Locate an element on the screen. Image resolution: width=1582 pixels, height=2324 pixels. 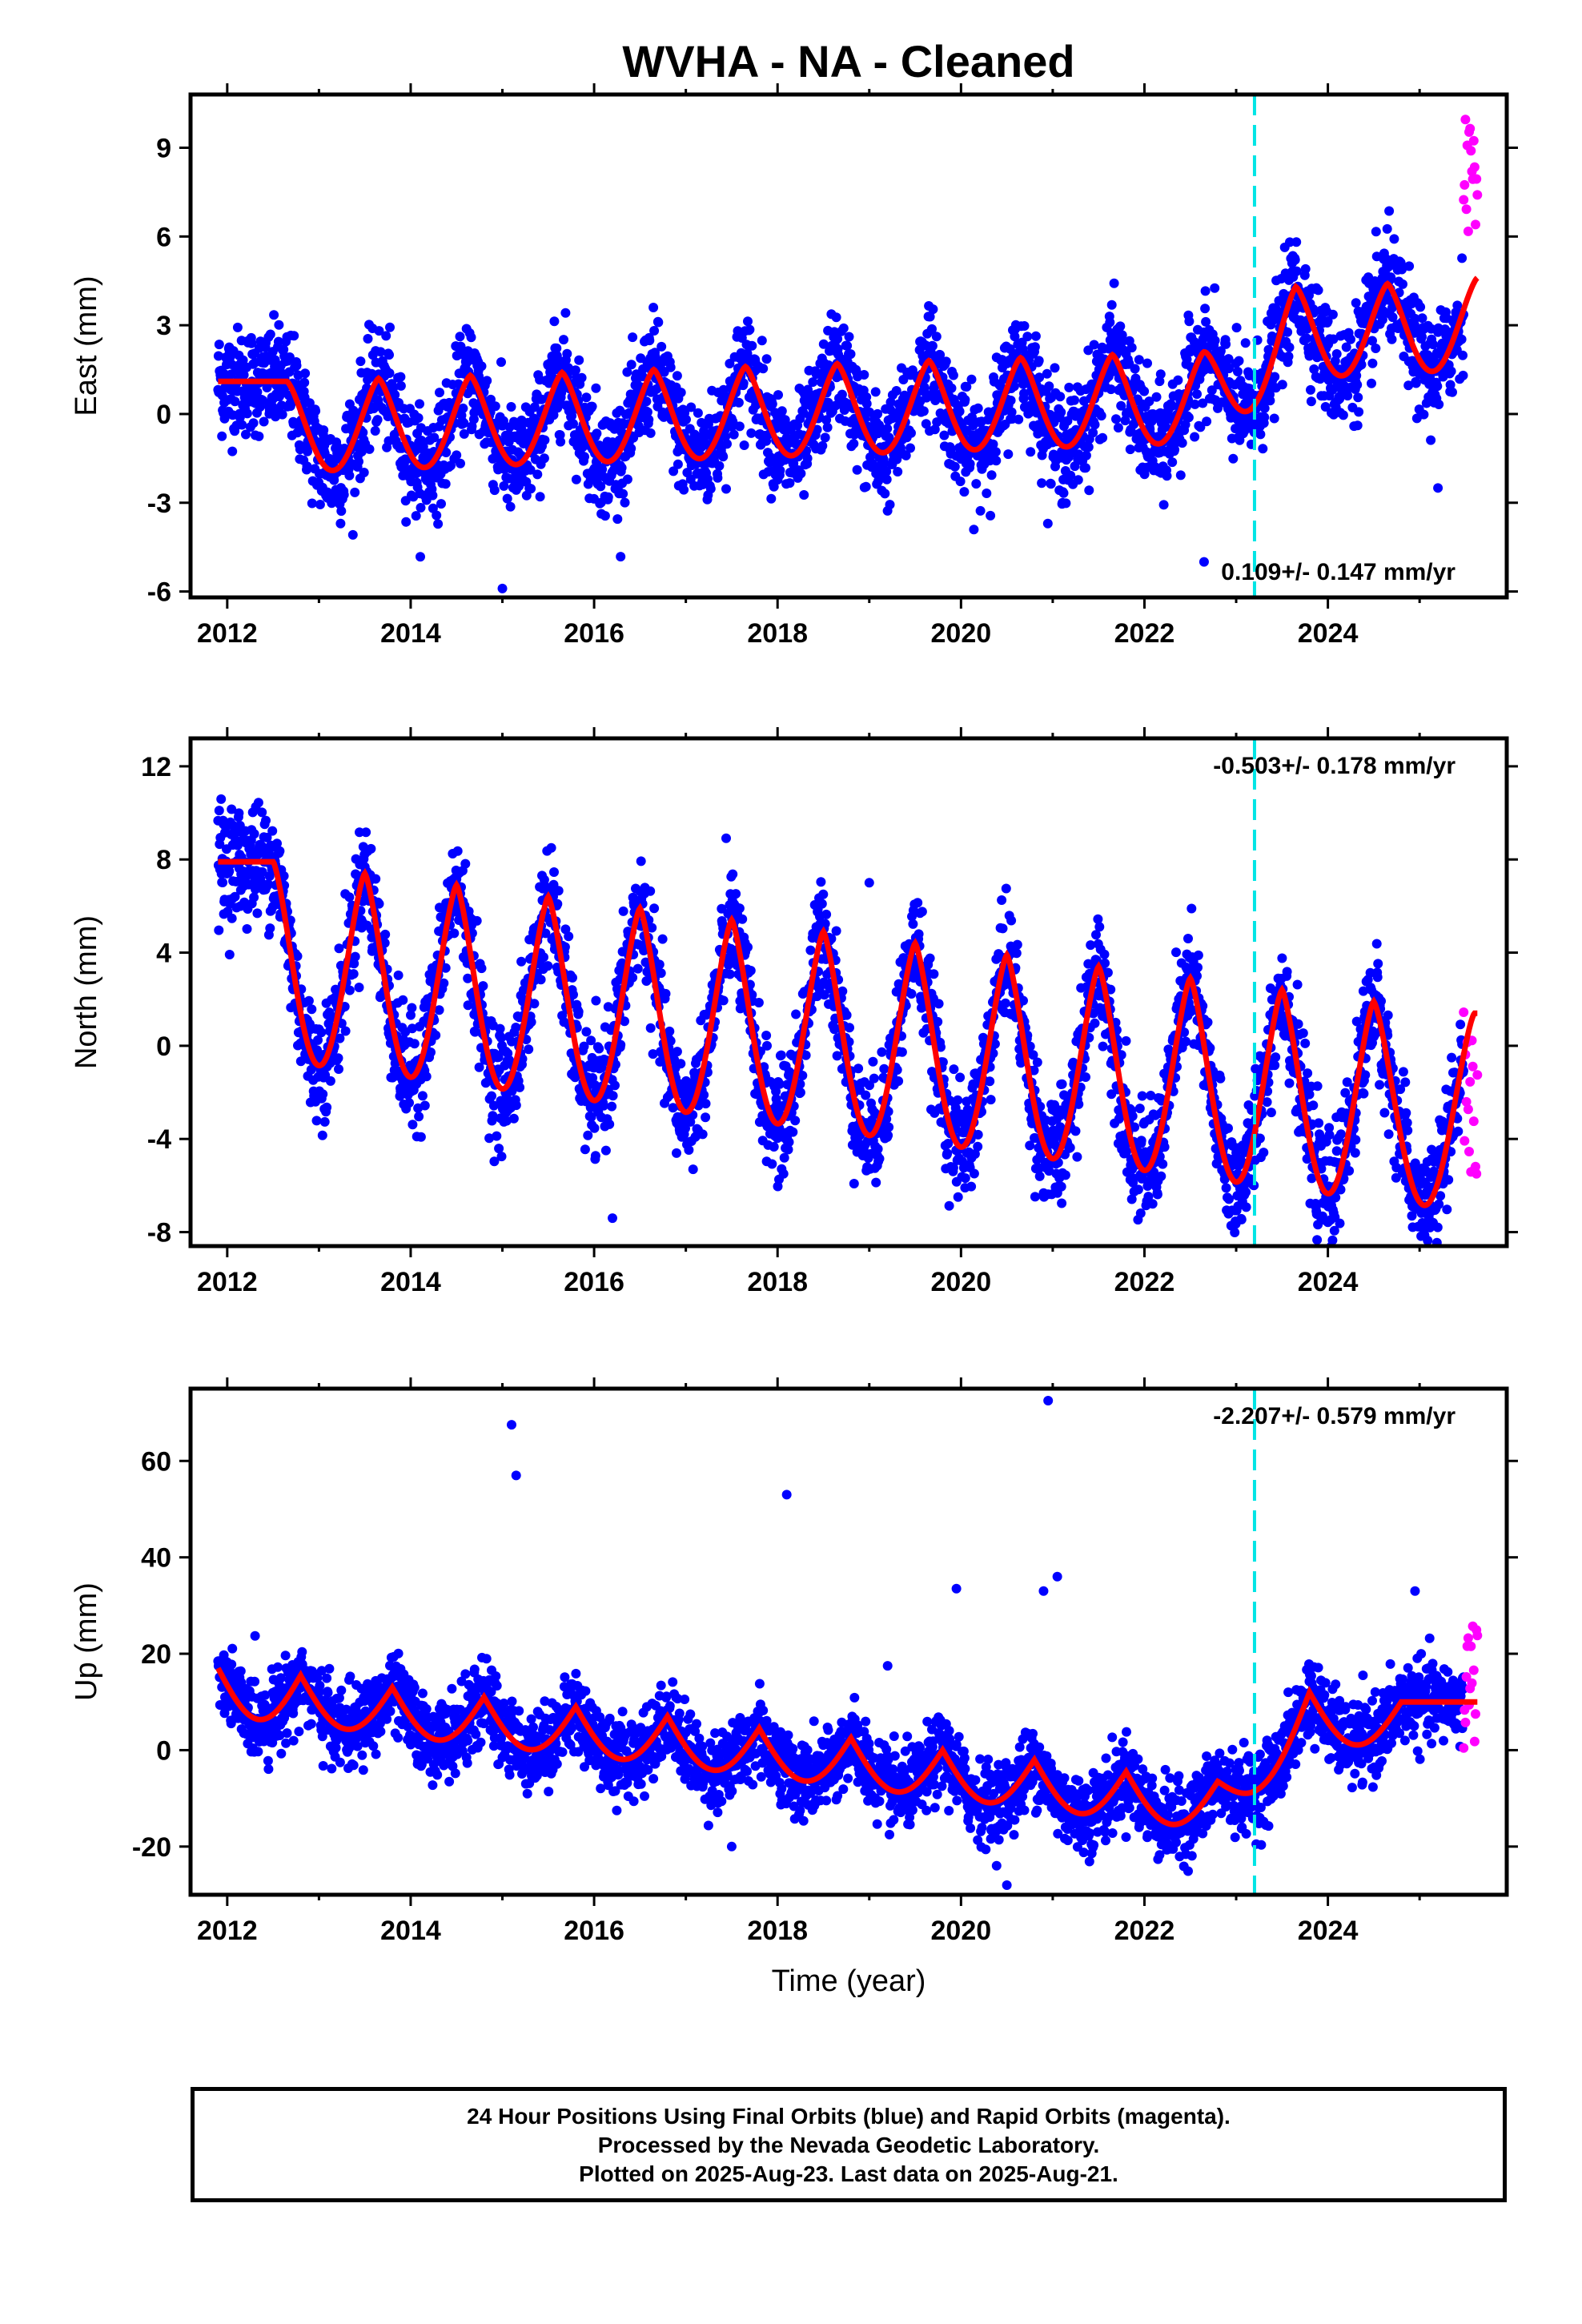
east-model-curve is located at coordinates (849, 374).